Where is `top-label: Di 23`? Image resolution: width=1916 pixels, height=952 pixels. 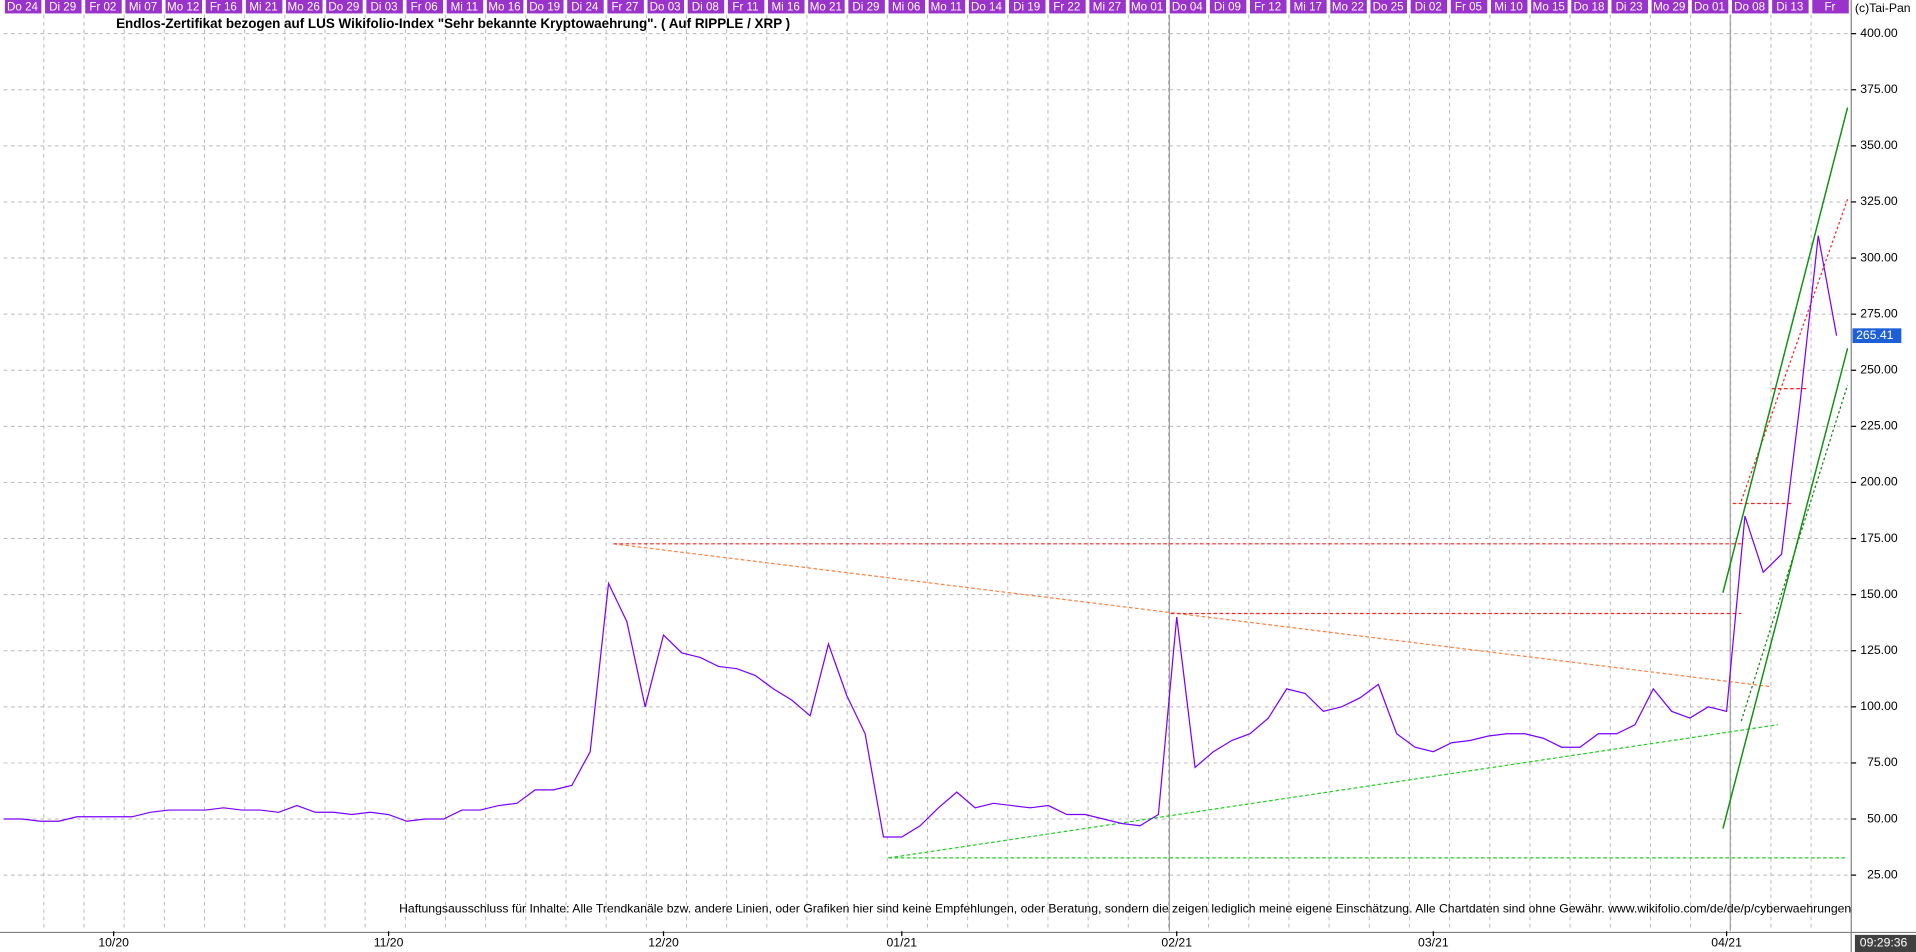
top-label: Di 23 is located at coordinates (1629, 6).